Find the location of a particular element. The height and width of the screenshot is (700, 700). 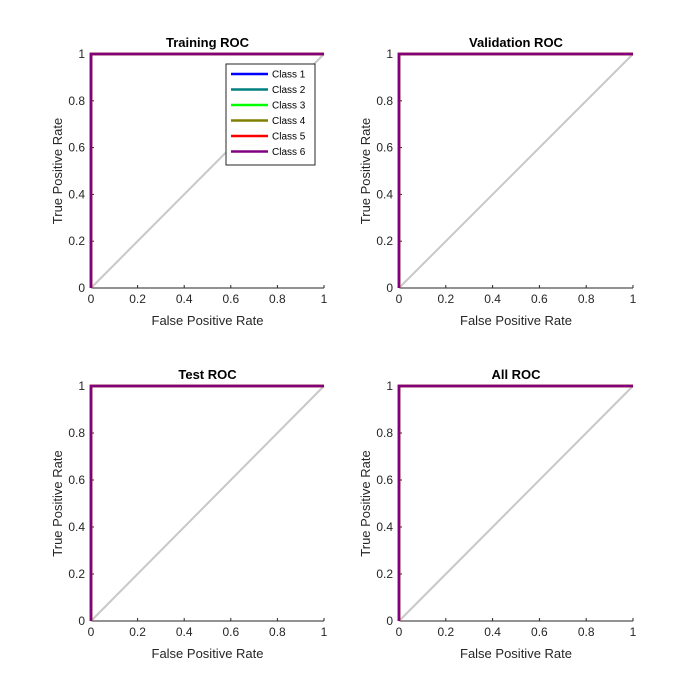

legend-entry: Class 5 is located at coordinates (289, 137).